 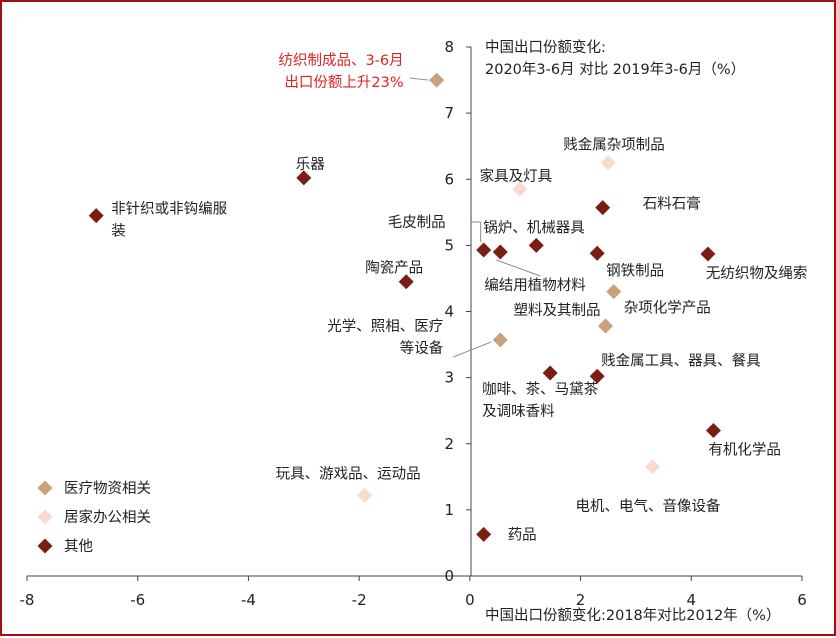 What do you see at coordinates (417, 222) in the screenshot?
I see `data-label: 毛皮制品` at bounding box center [417, 222].